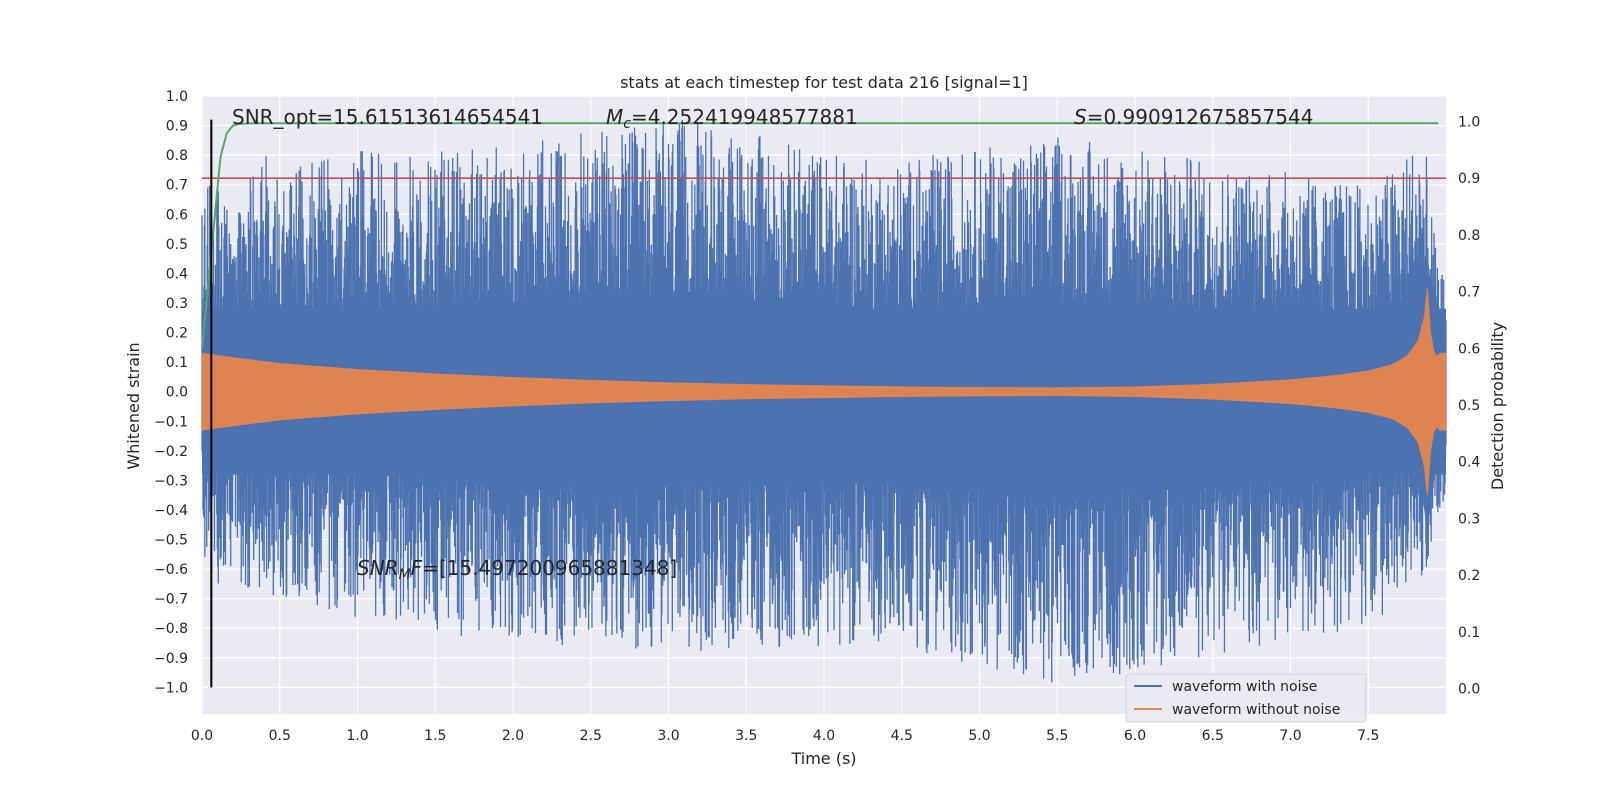  Describe the element at coordinates (171, 659) in the screenshot. I see `y-tick-label-1: −0.9` at that location.